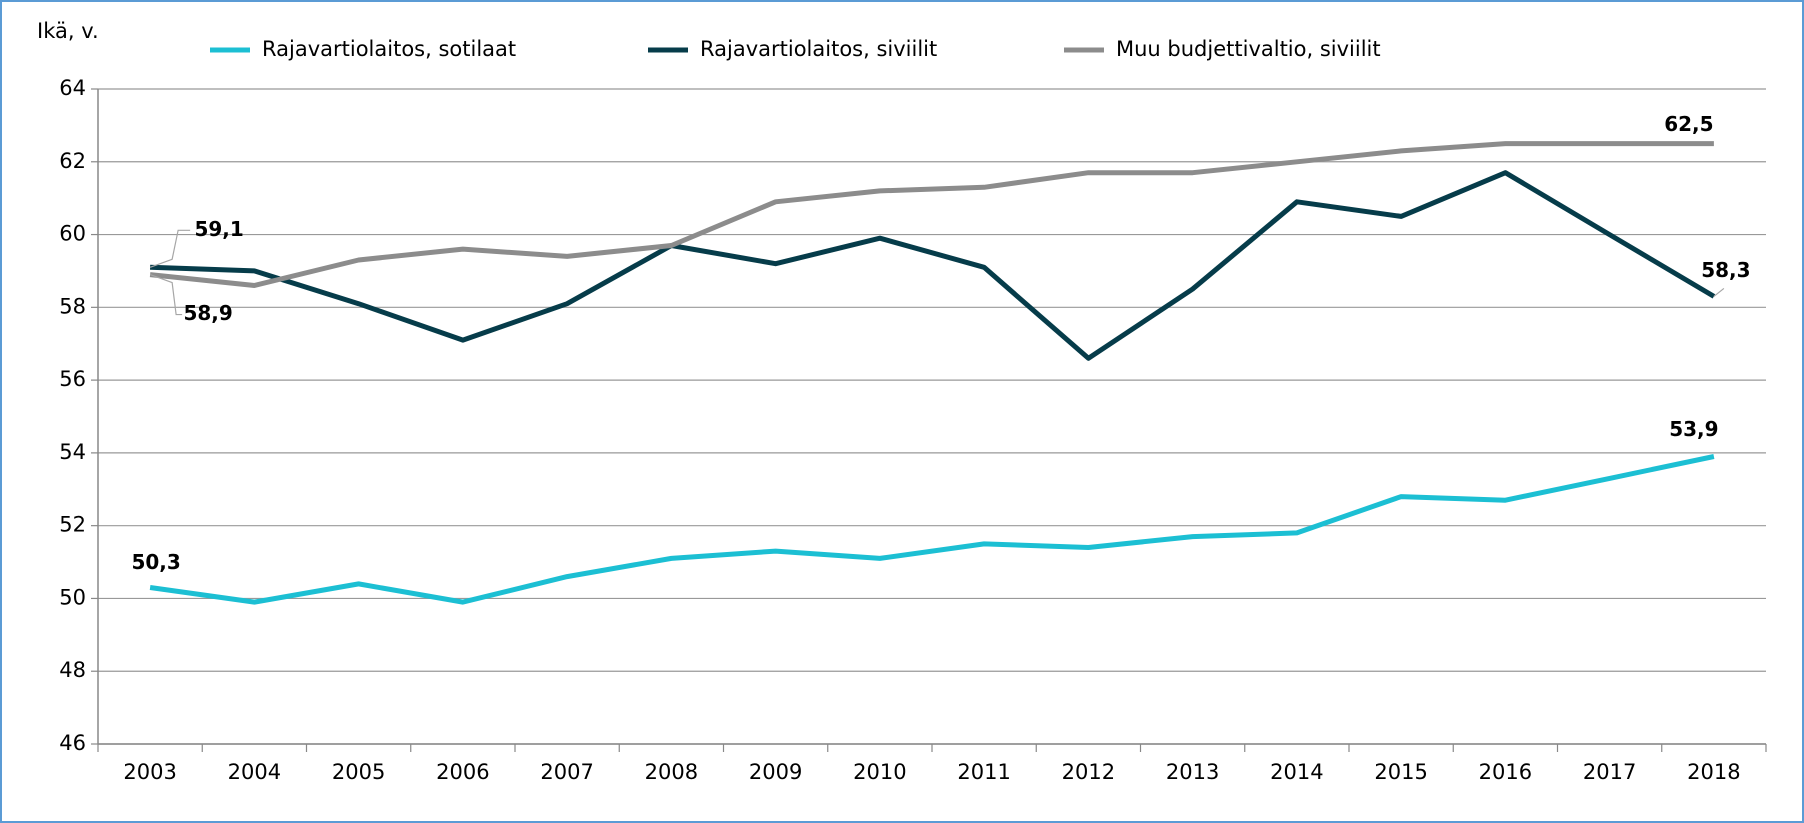 Image resolution: width=1804 pixels, height=823 pixels. What do you see at coordinates (671, 772) in the screenshot?
I see `x-tick-label: 2008` at bounding box center [671, 772].